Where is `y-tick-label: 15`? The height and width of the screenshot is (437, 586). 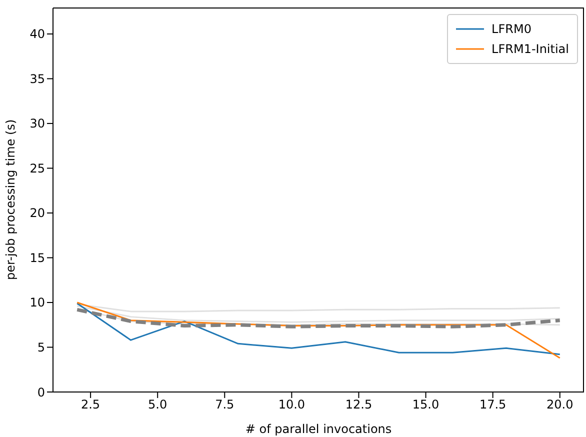 y-tick-label: 15 is located at coordinates (37, 257).